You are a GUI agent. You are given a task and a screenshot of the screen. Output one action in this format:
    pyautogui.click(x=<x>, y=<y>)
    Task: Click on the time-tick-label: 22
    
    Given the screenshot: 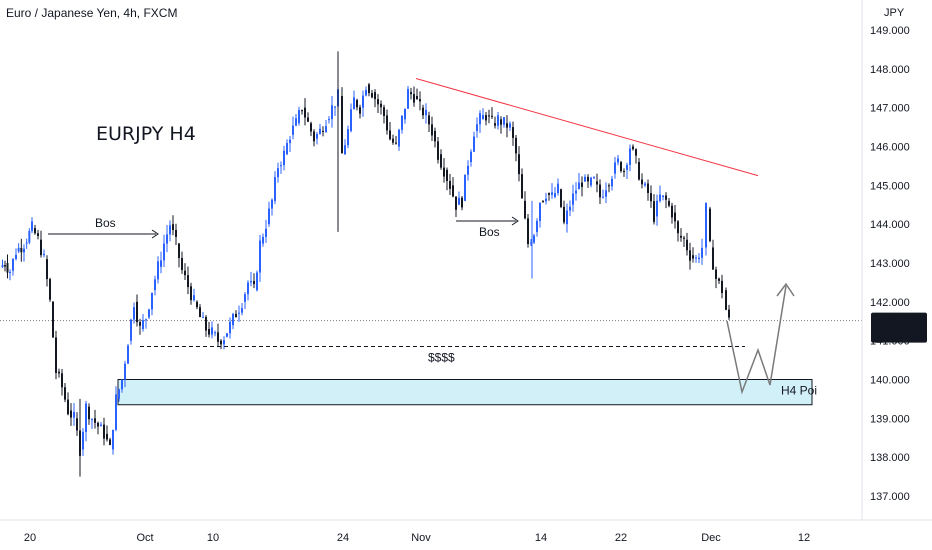 What is the action you would take?
    pyautogui.click(x=621, y=538)
    